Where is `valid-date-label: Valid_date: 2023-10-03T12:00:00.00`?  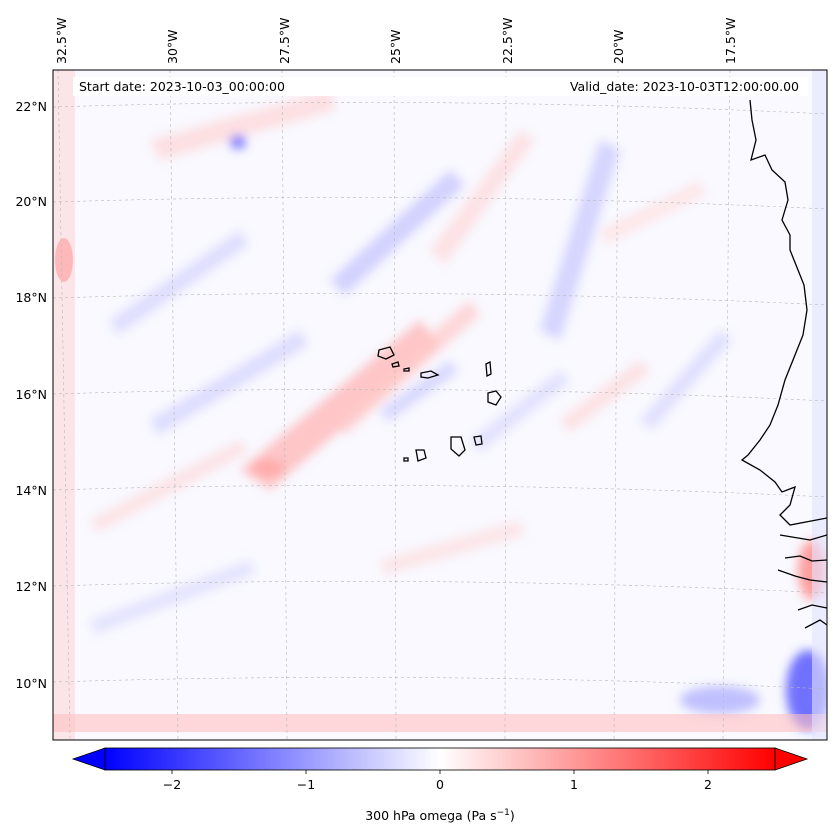 valid-date-label: Valid_date: 2023-10-03T12:00:00.00 is located at coordinates (684, 86).